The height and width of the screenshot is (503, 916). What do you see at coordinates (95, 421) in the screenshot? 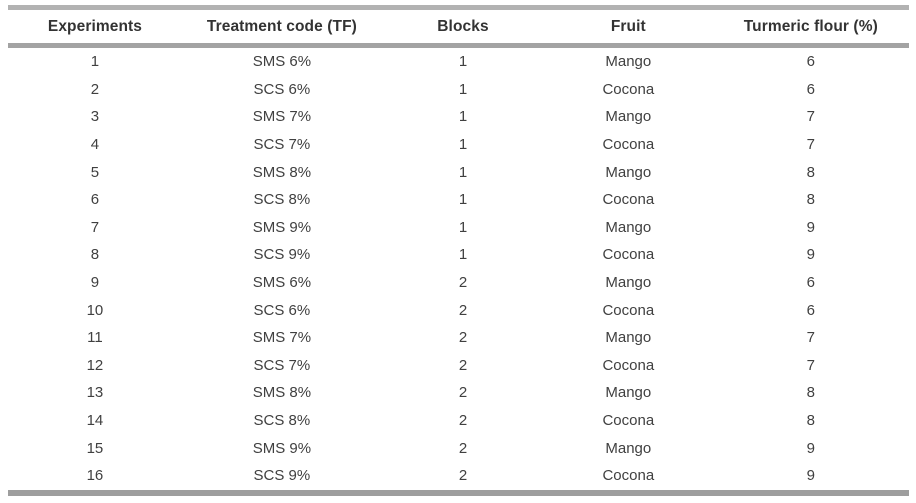
I see `table-cell: 14` at bounding box center [95, 421].